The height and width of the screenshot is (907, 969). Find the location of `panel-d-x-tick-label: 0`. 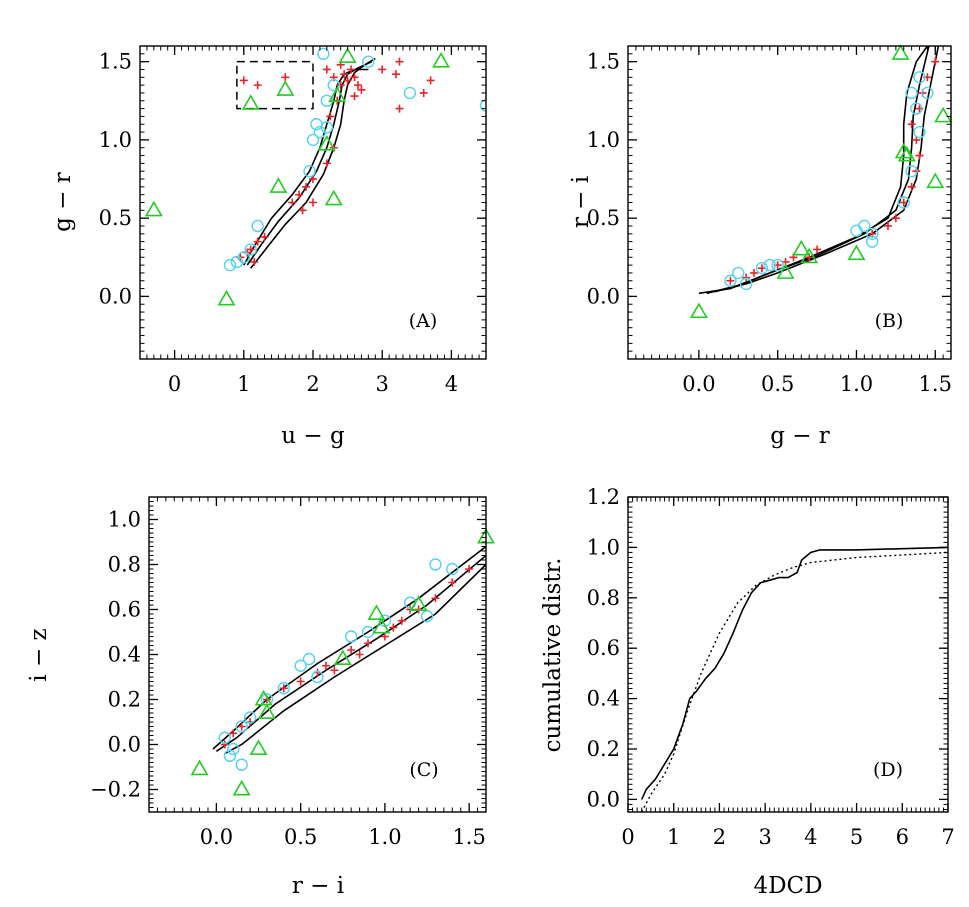

panel-d-x-tick-label: 0 is located at coordinates (627, 837).